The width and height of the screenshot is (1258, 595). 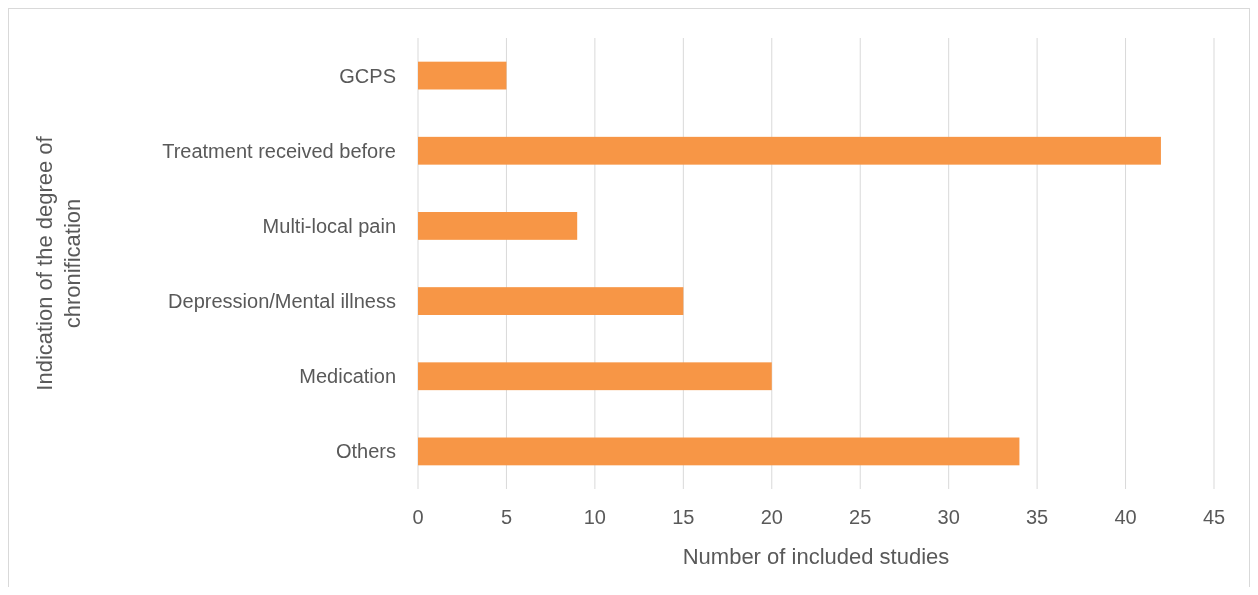 I want to click on x-tick-label: 30, so click(x=948, y=517).